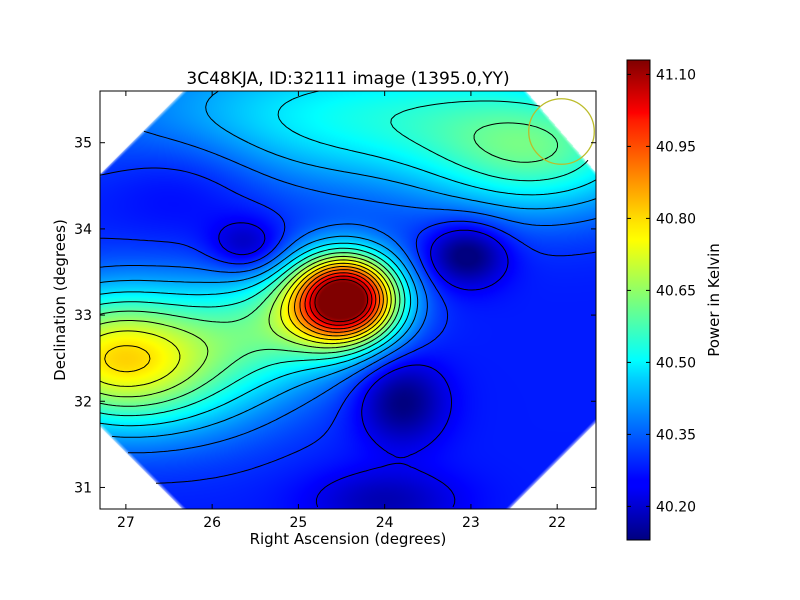  What do you see at coordinates (298, 523) in the screenshot?
I see `x-tick-label: 25` at bounding box center [298, 523].